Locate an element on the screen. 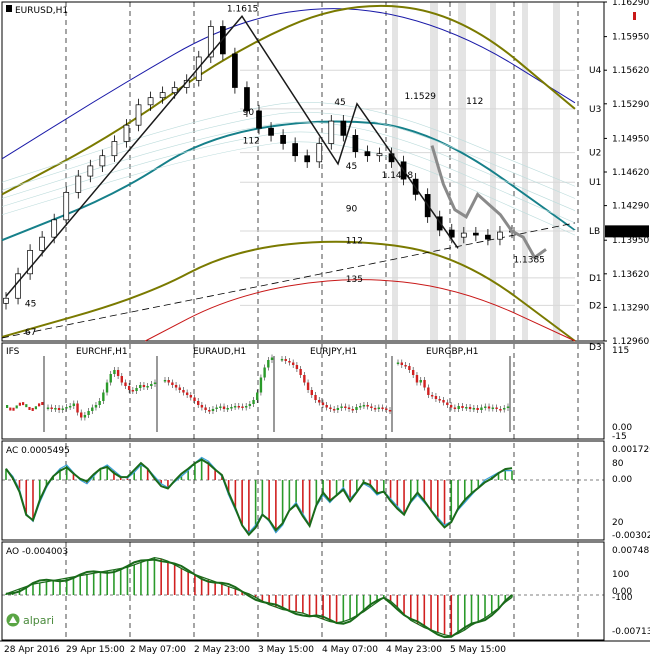 Image resolution: width=650 pixels, height=663 pixels. indicator-scale-label: 20 is located at coordinates (618, 523).